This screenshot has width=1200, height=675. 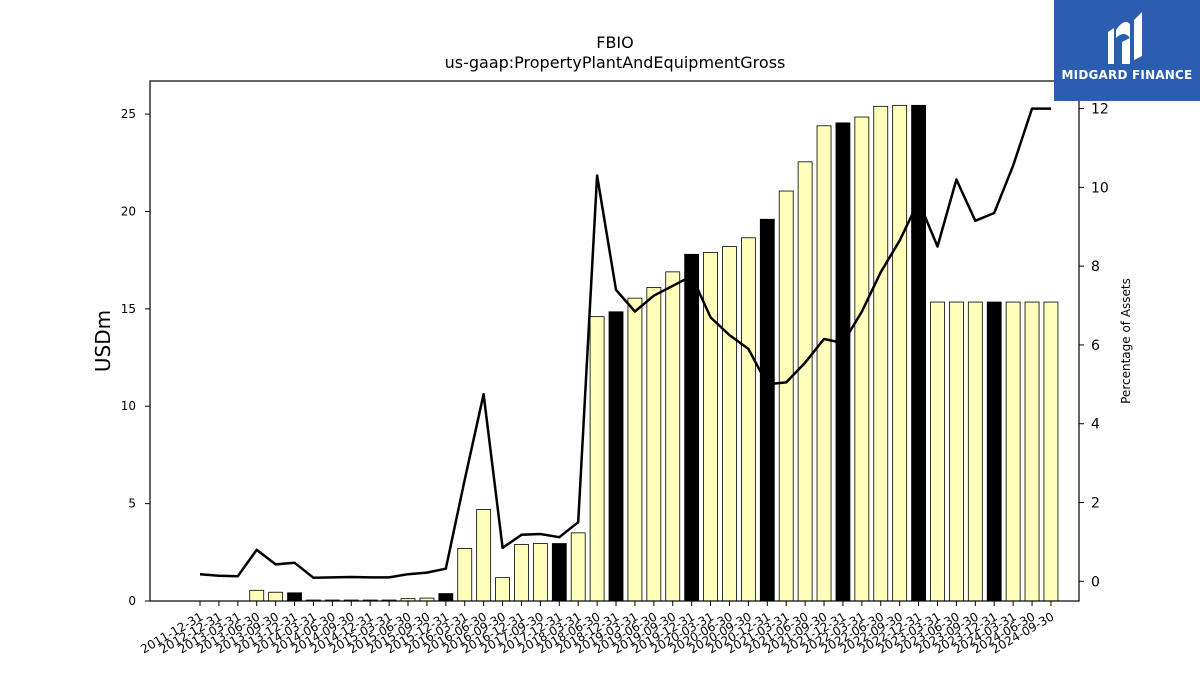 I want to click on y-tick-label-left: 5, so click(x=132, y=504).